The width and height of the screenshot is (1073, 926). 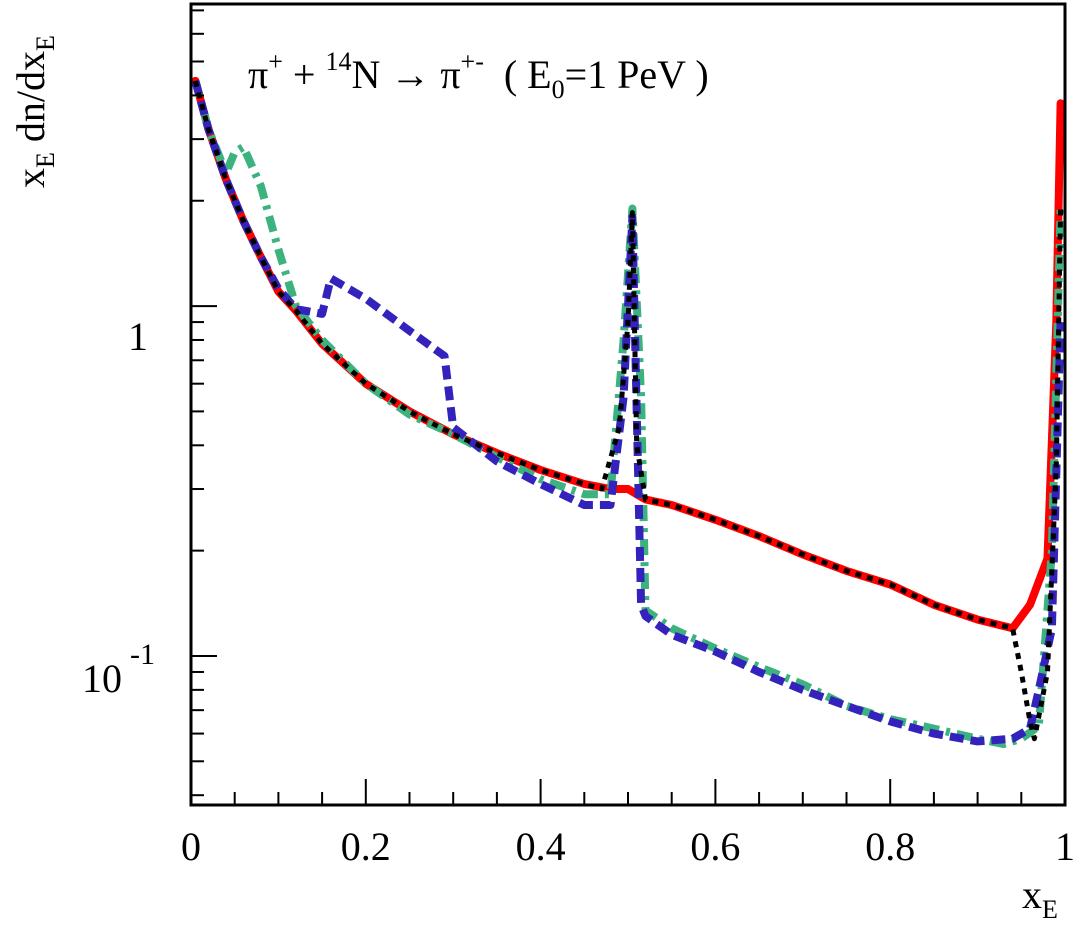 I want to click on y-axis-title-prefix: x, so click(x=30, y=178).